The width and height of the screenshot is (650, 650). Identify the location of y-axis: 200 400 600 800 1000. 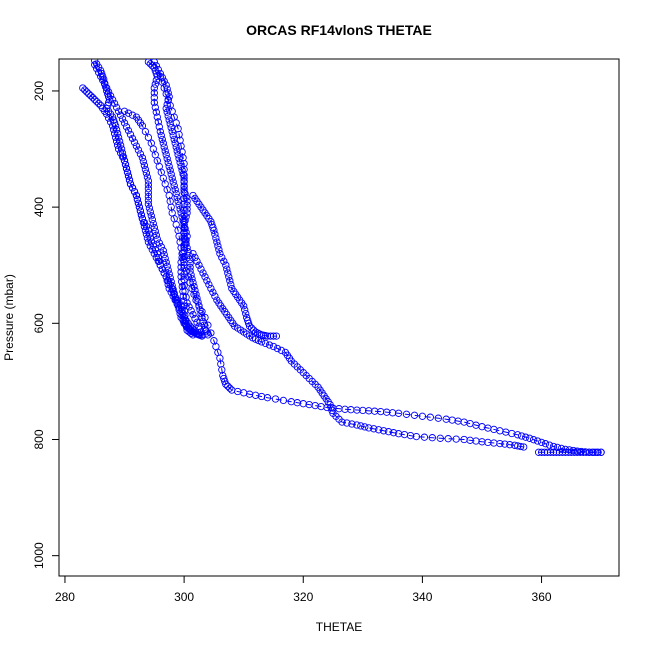
(46, 325).